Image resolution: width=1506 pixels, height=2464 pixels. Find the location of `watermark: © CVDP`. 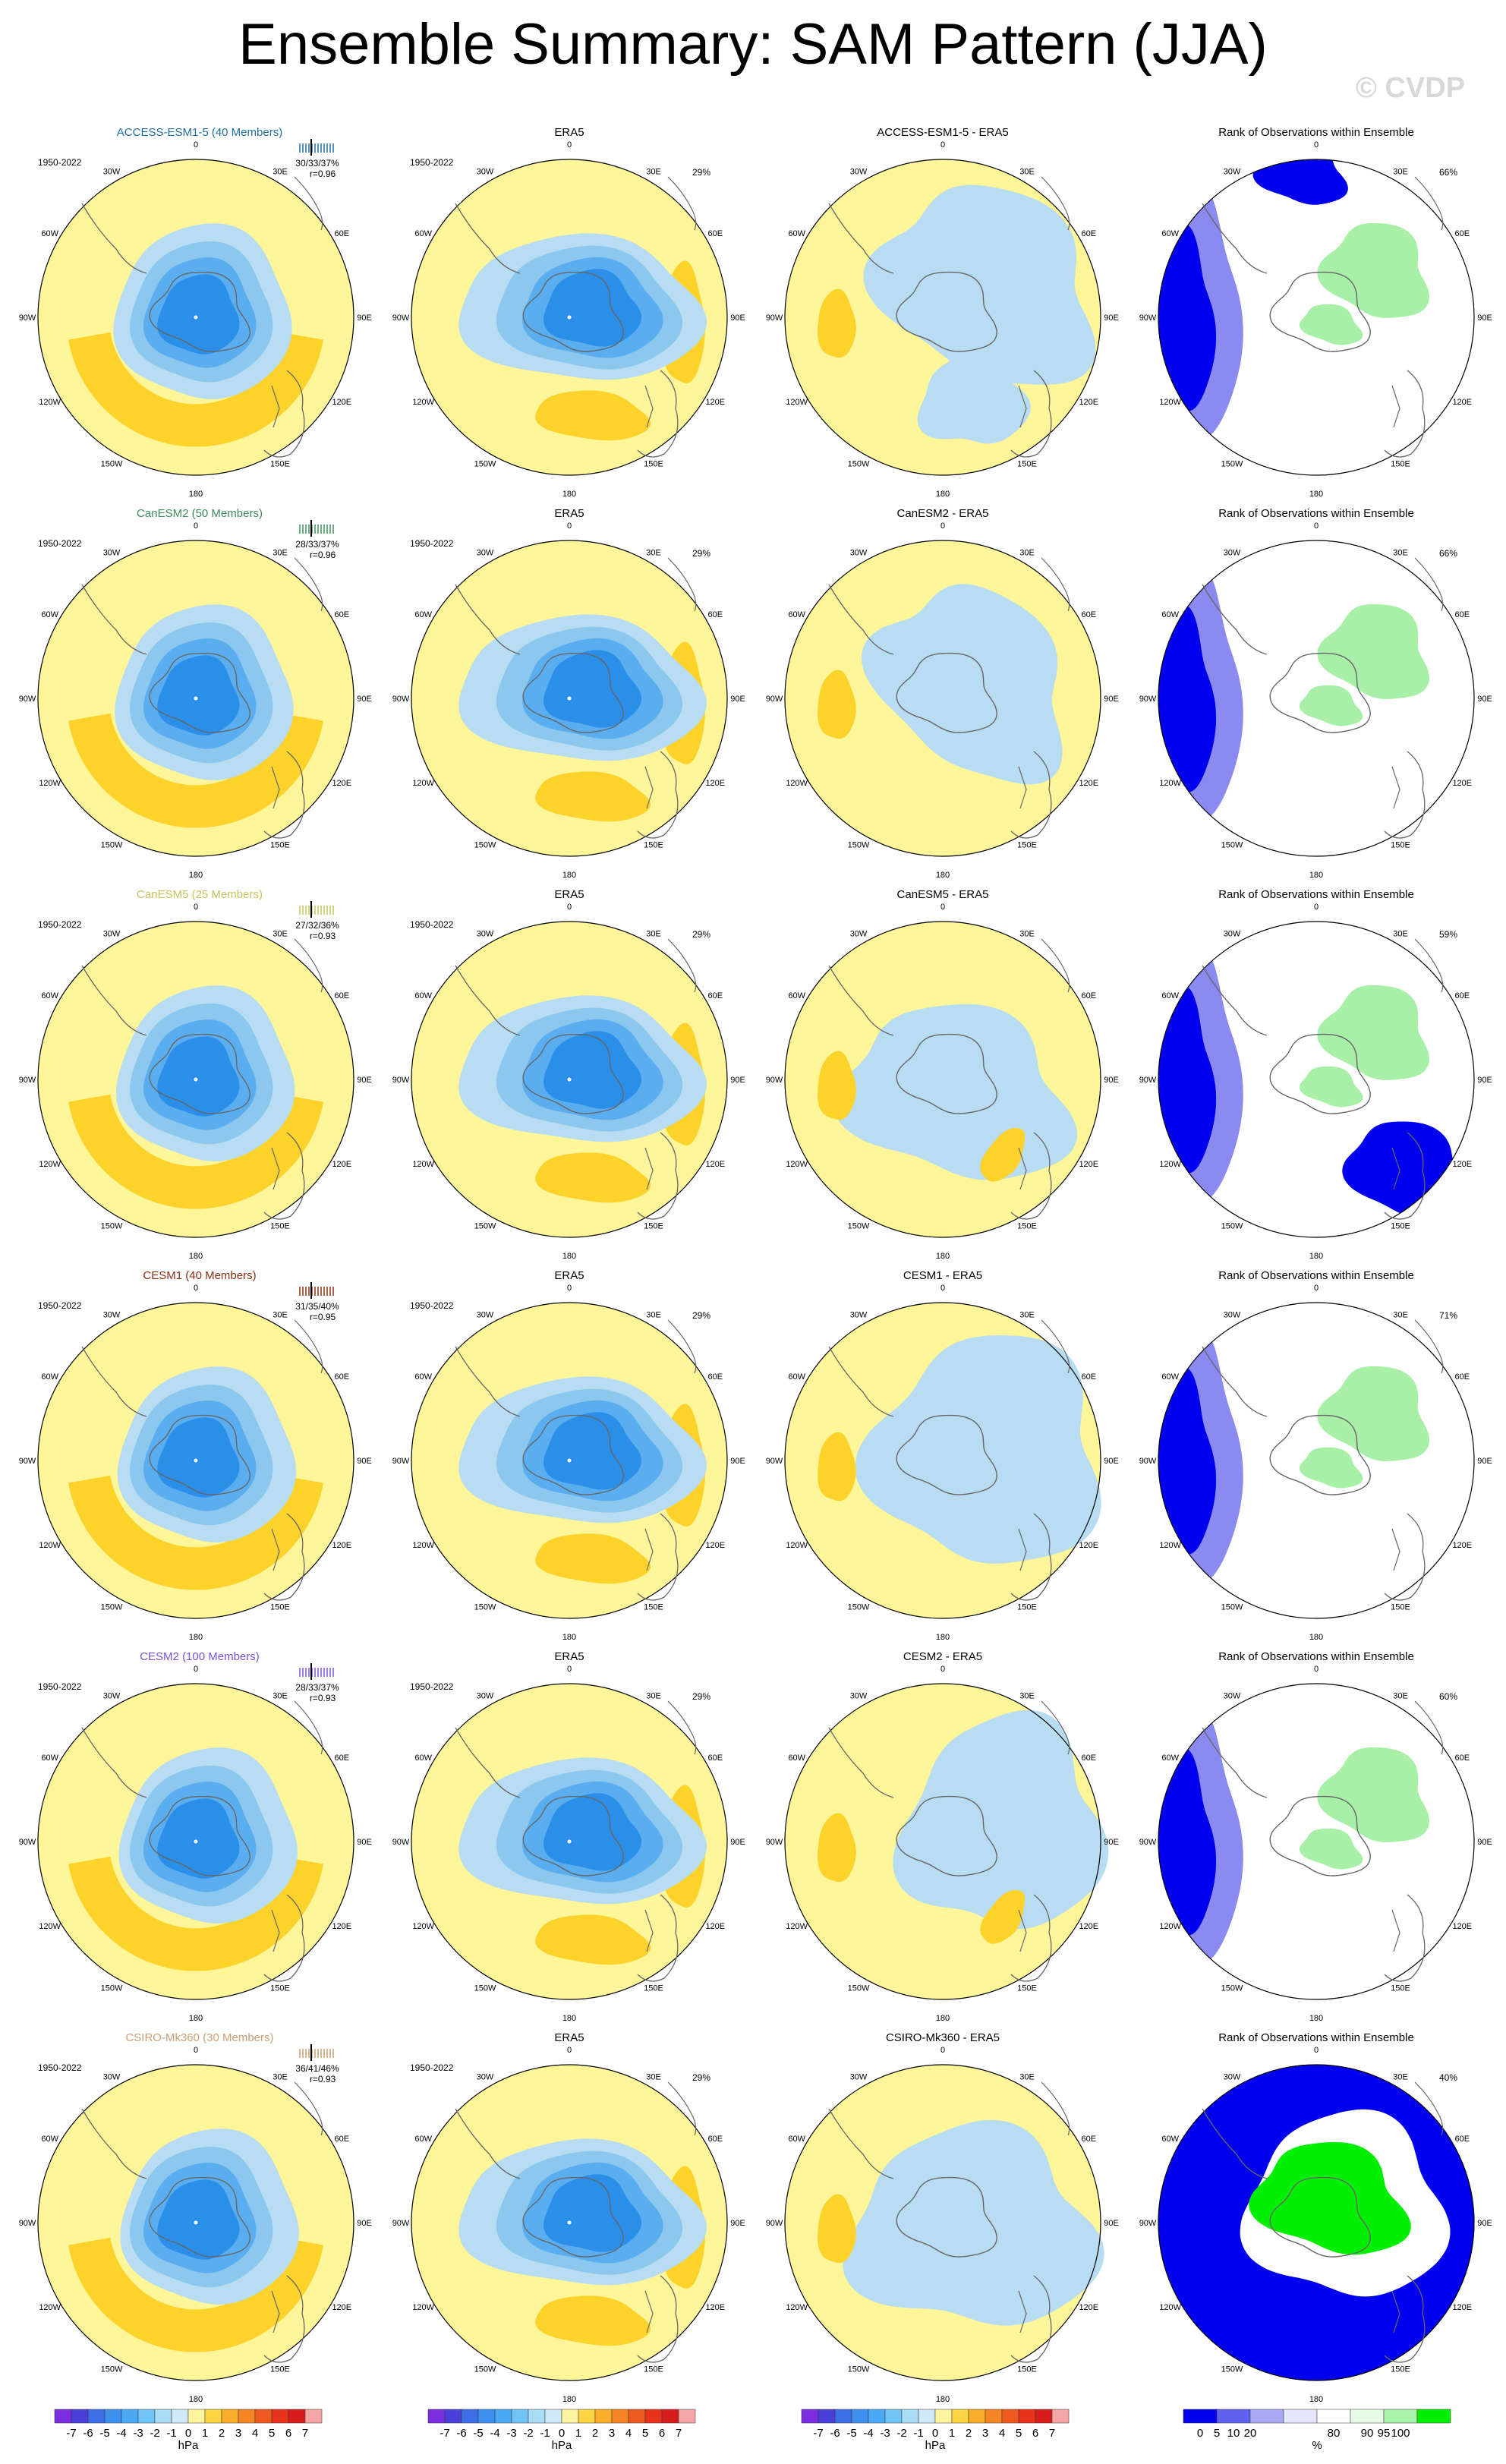

watermark: © CVDP is located at coordinates (1410, 88).